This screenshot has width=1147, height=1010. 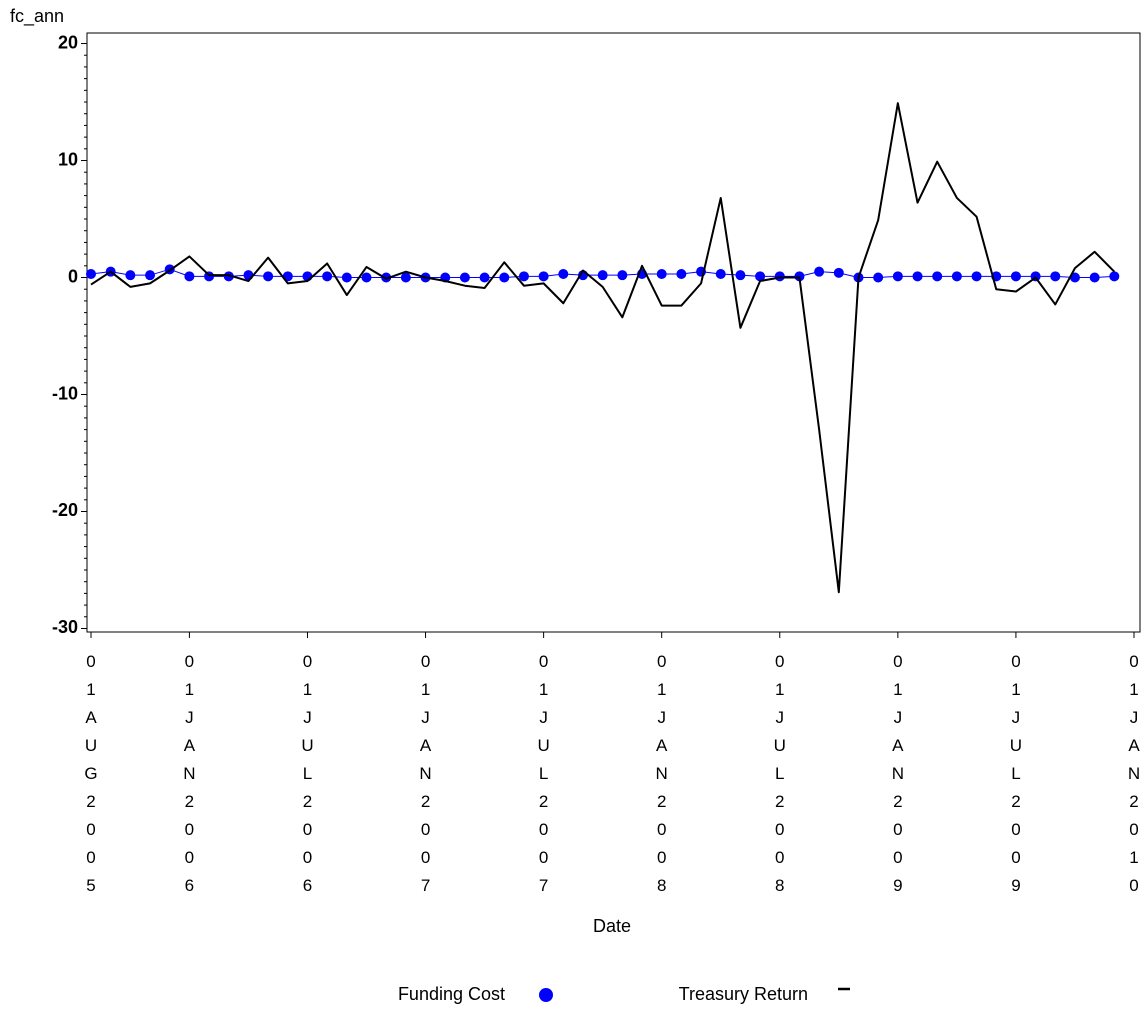 I want to click on y-tick-label: -10, so click(x=65, y=393).